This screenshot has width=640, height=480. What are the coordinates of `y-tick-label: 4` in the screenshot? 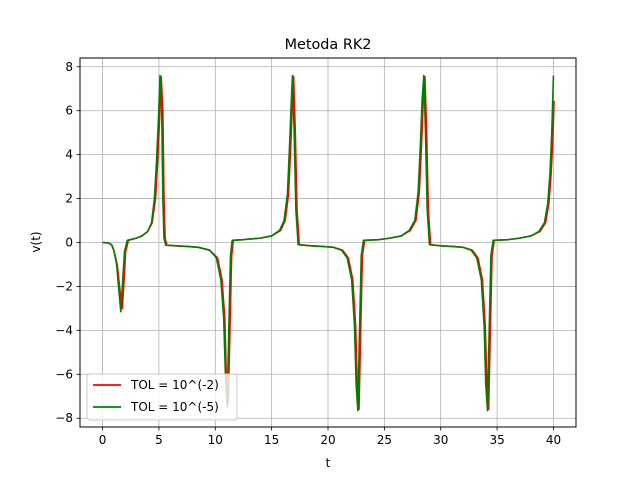 It's located at (69, 155).